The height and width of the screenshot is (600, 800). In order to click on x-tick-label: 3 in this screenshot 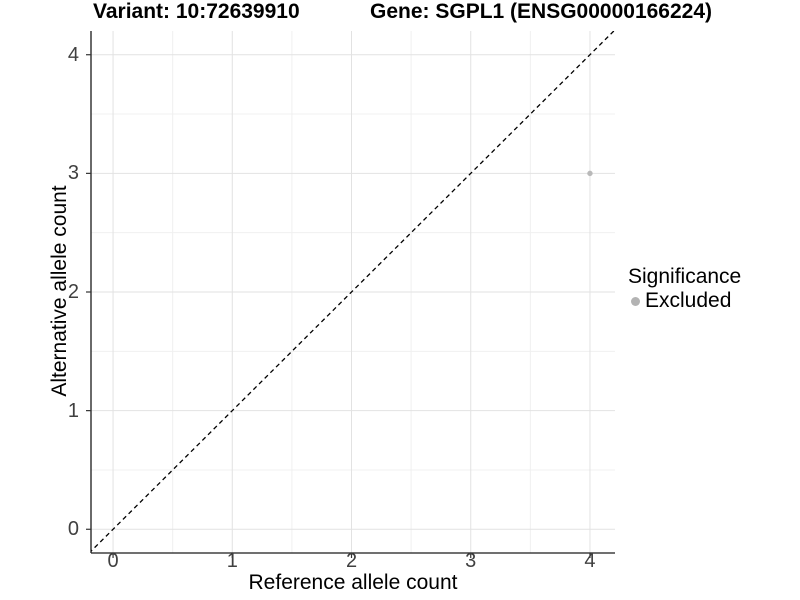, I will do `click(471, 561)`.